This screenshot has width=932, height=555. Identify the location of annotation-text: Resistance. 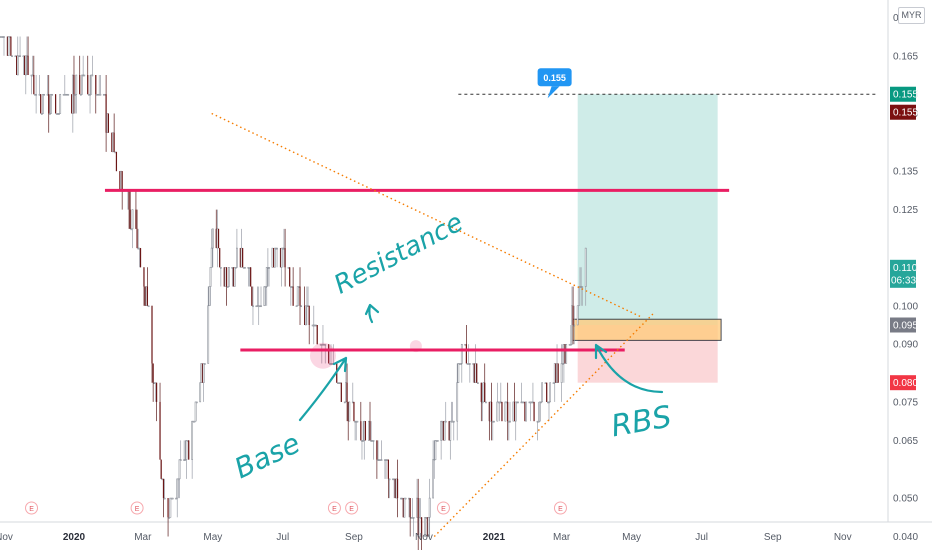
(398, 254).